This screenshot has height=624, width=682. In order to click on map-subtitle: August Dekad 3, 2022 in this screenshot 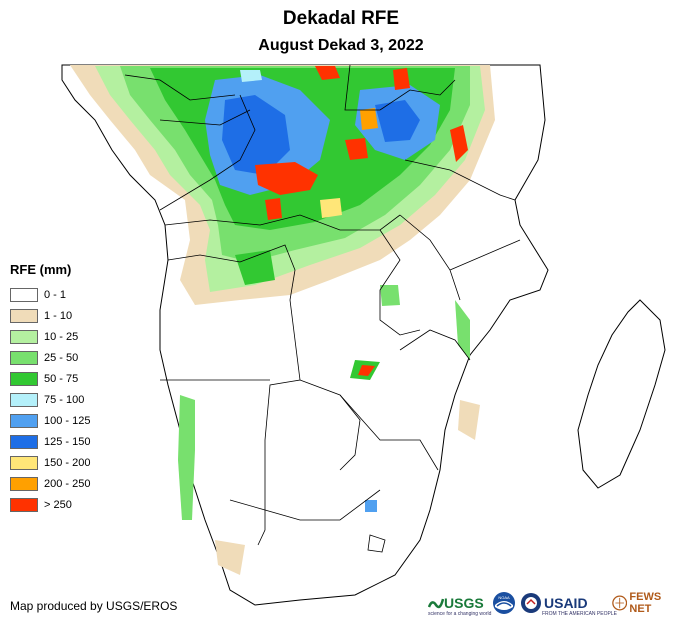, I will do `click(341, 45)`.